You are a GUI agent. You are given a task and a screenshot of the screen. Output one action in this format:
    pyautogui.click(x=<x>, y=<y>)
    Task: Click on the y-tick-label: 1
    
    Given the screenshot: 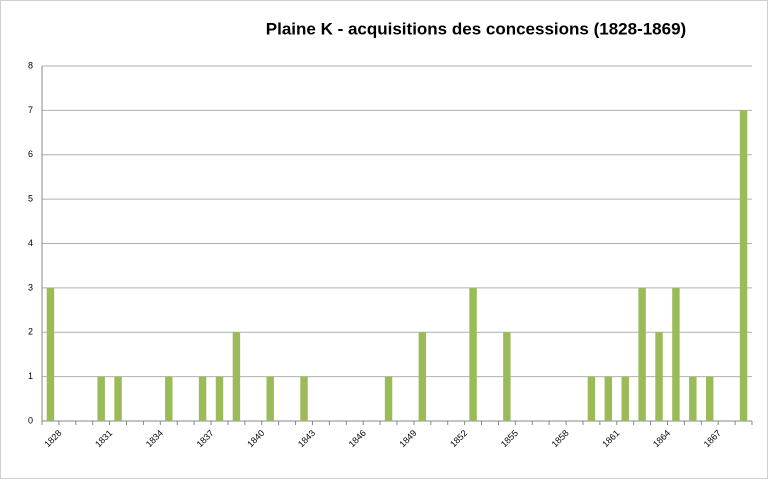 What is the action you would take?
    pyautogui.click(x=30, y=376)
    